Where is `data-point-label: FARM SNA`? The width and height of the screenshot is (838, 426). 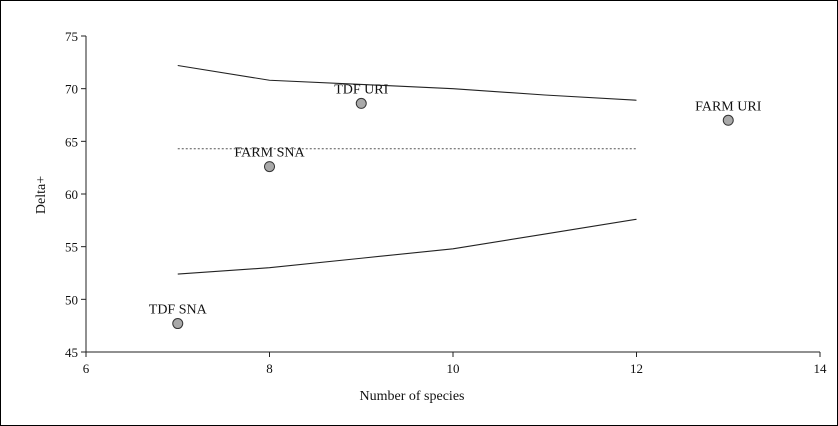 data-point-label: FARM SNA is located at coordinates (269, 153).